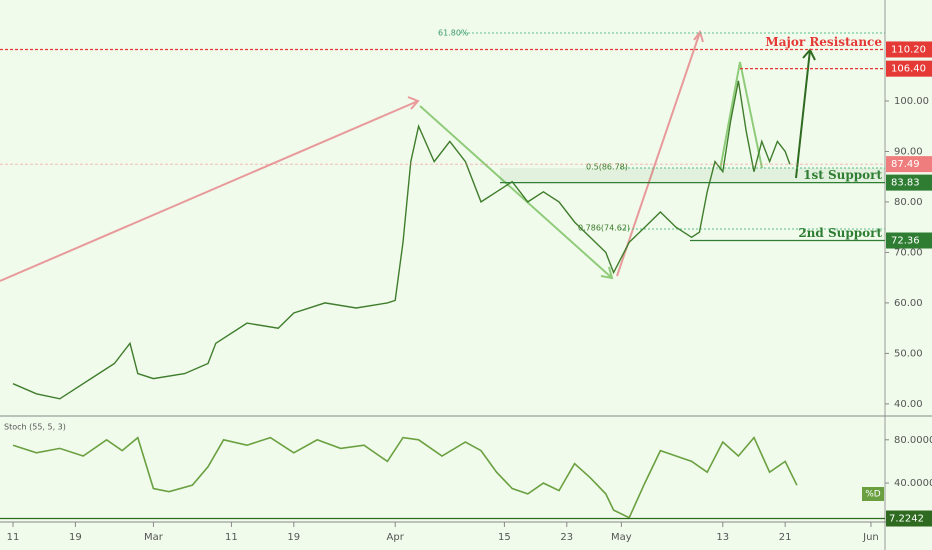  I want to click on price-label: 106.40, so click(908, 69).